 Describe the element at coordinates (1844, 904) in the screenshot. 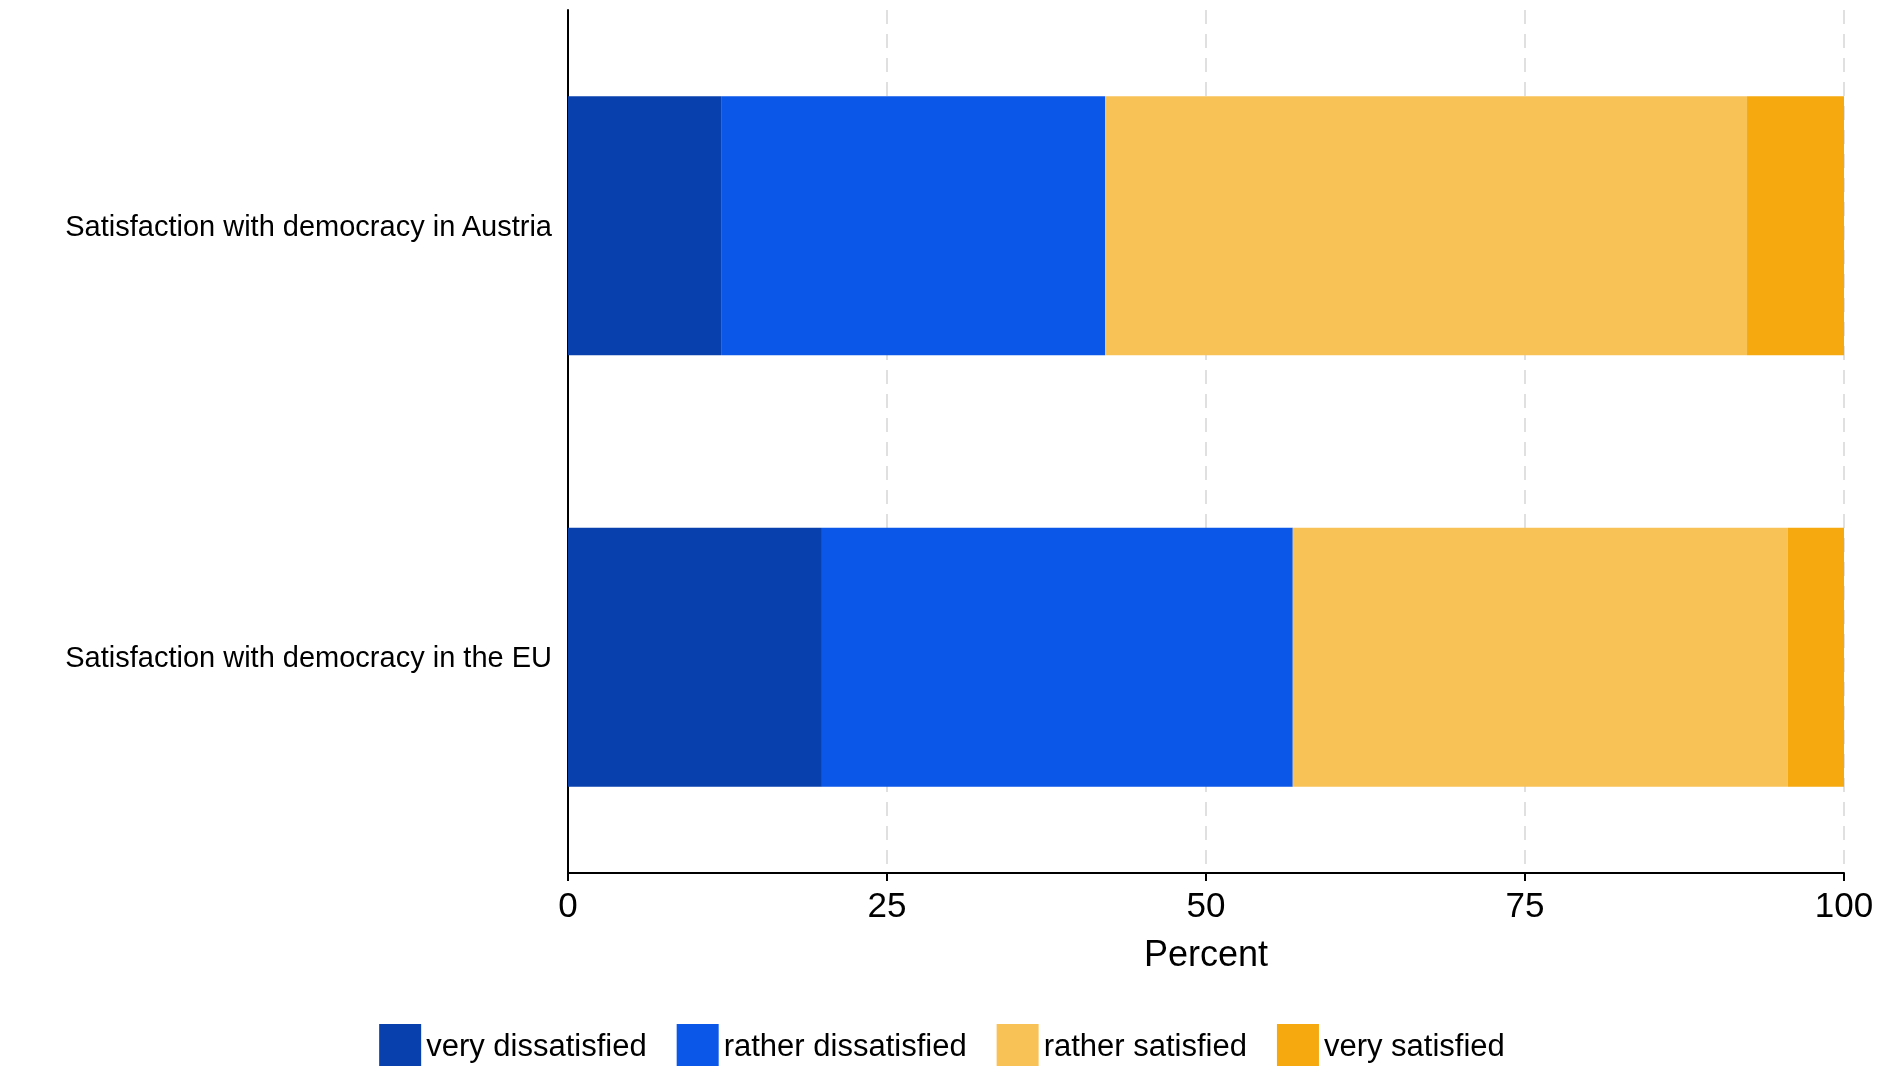

I see `x-tick-label: 100` at that location.